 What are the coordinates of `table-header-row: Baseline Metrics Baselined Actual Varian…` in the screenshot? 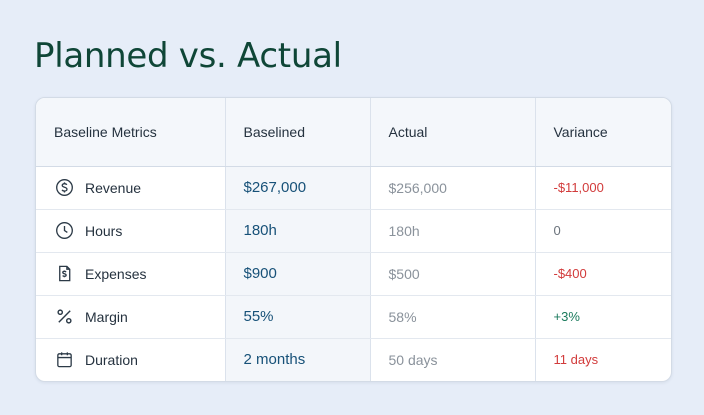 It's located at (353, 132).